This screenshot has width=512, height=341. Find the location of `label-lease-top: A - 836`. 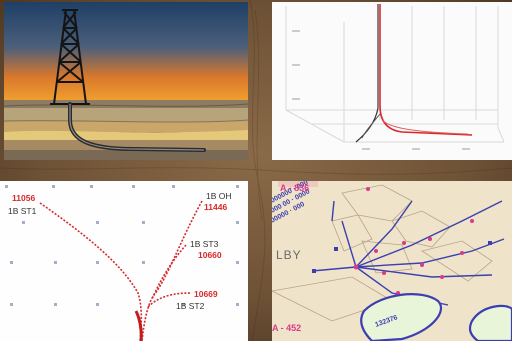

label-lease-top: A - 836 is located at coordinates (294, 188).